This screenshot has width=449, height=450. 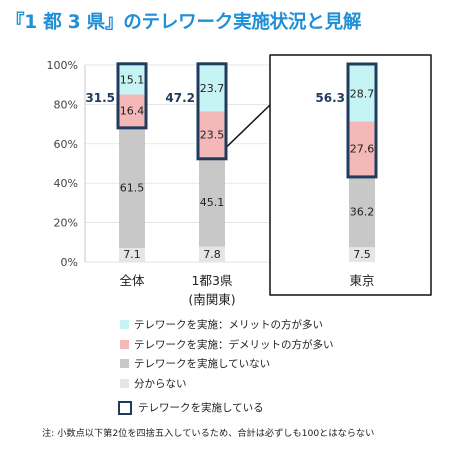 I want to click on footnote: 注: 小数点以下第2位を四捨五入しているため、合計は必ずしも100とはならない, so click(x=208, y=433).